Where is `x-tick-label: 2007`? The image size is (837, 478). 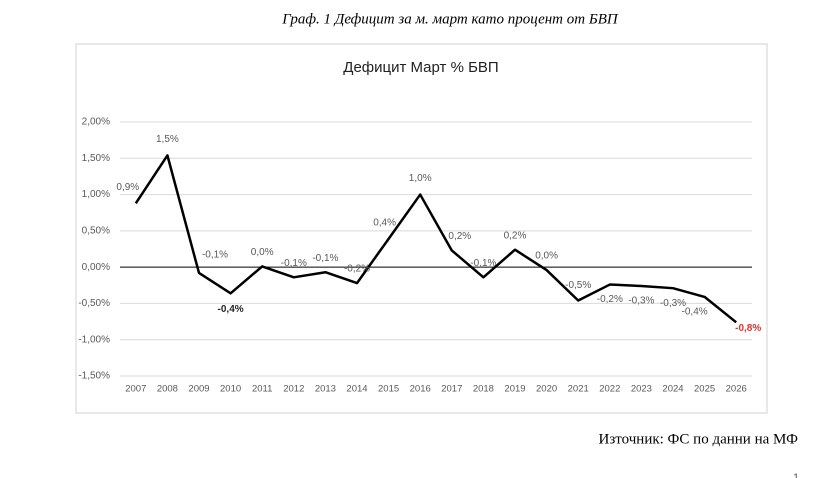
x-tick-label: 2007 is located at coordinates (135, 389).